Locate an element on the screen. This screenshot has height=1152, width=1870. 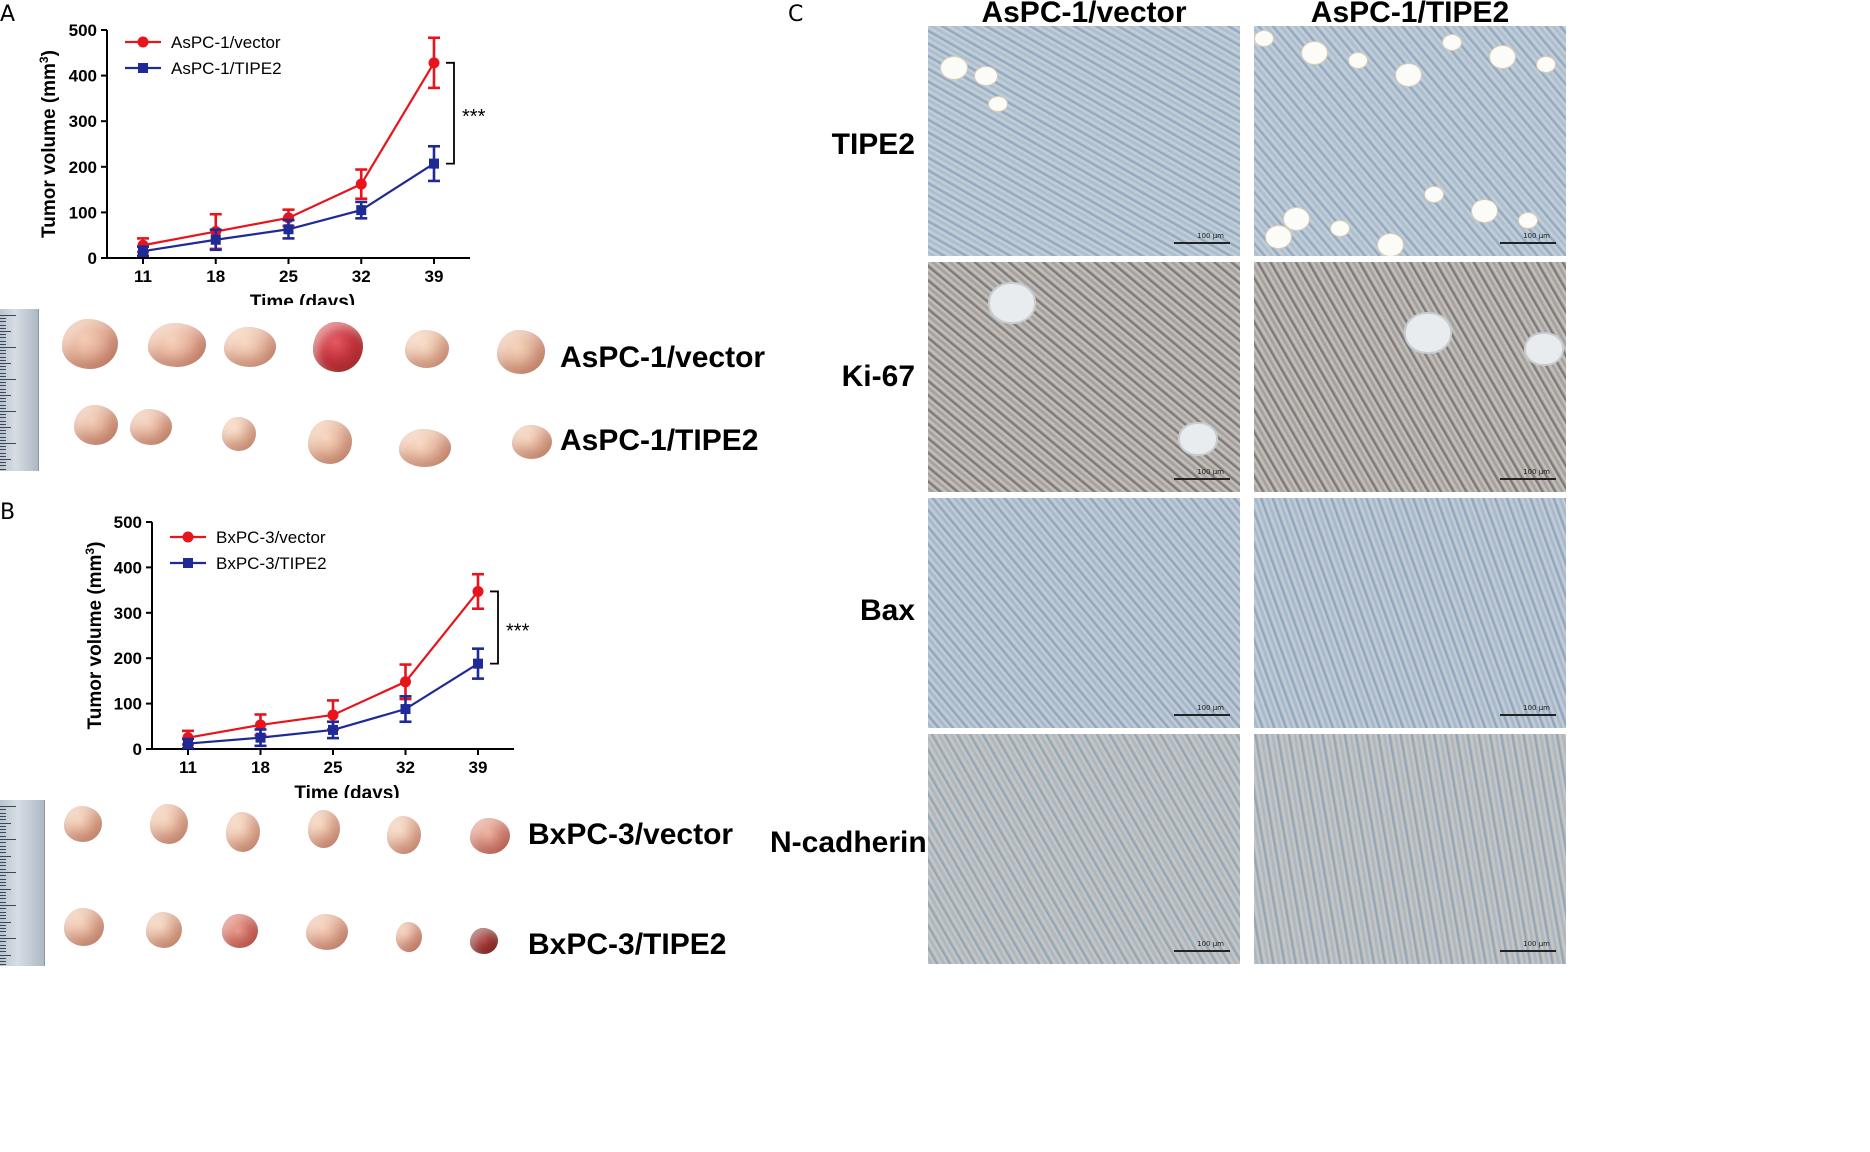
legend-label: AsPC-1/vector is located at coordinates (226, 42).